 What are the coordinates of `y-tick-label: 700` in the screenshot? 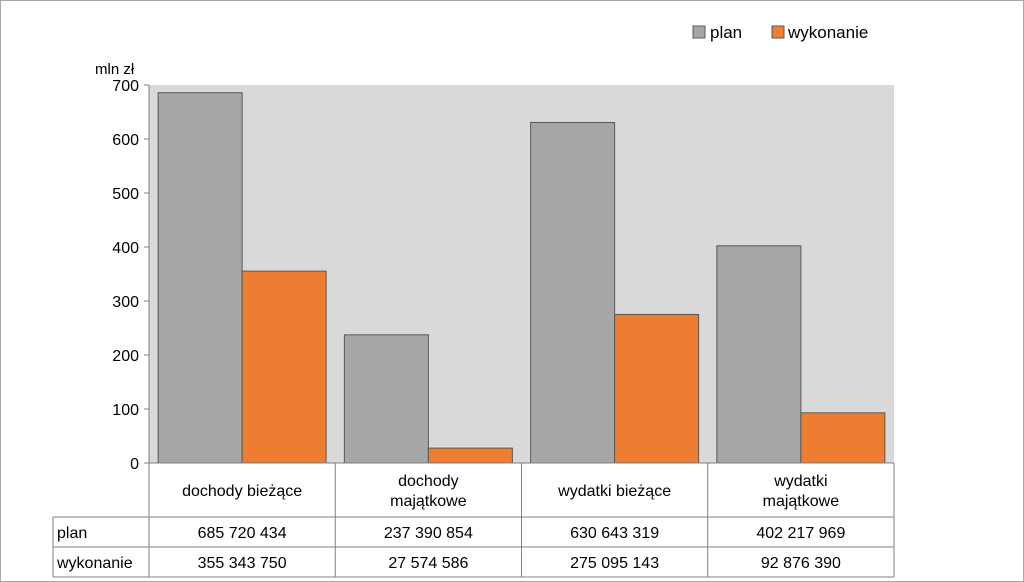 It's located at (125, 86).